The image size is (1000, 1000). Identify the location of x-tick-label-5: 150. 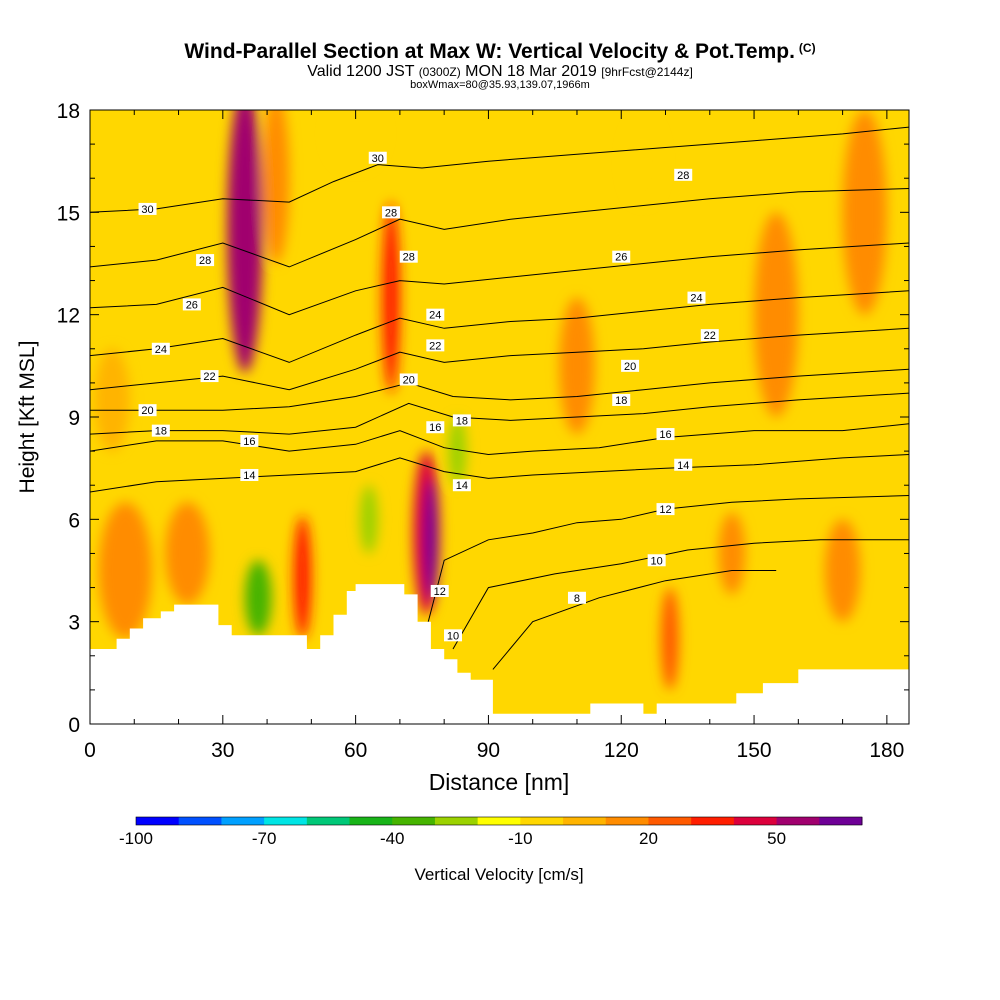
(754, 750).